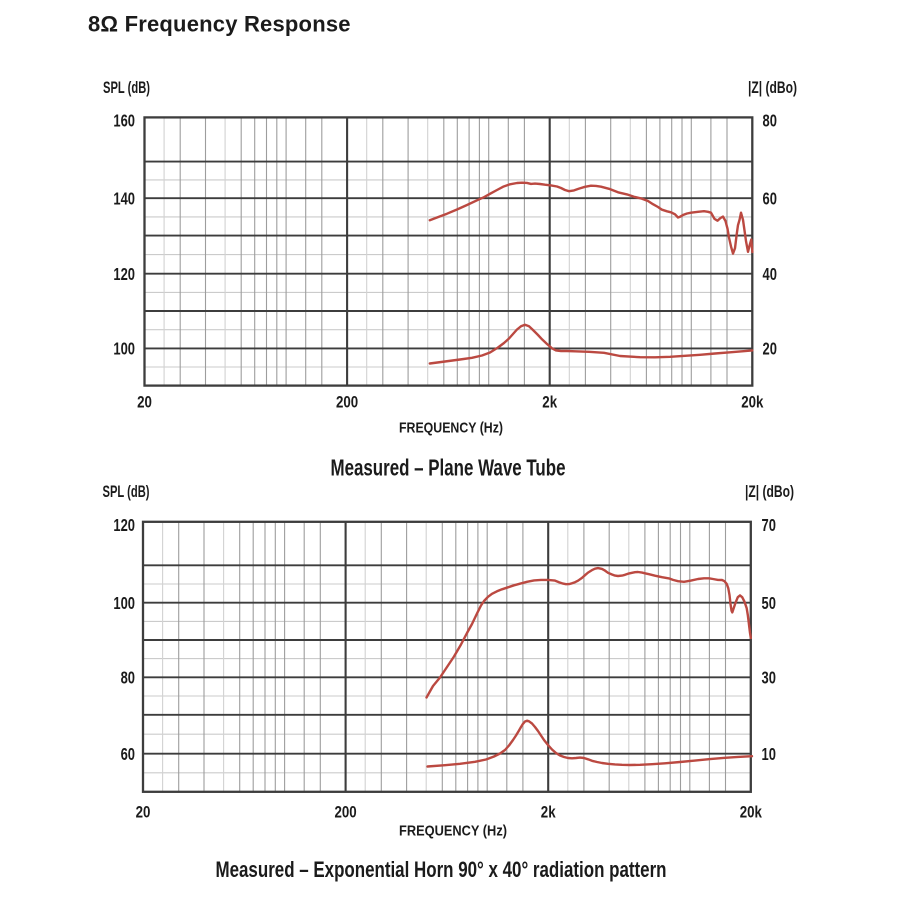  What do you see at coordinates (448, 468) in the screenshot?
I see `svg-text: Measured – Plane Wave Tube` at bounding box center [448, 468].